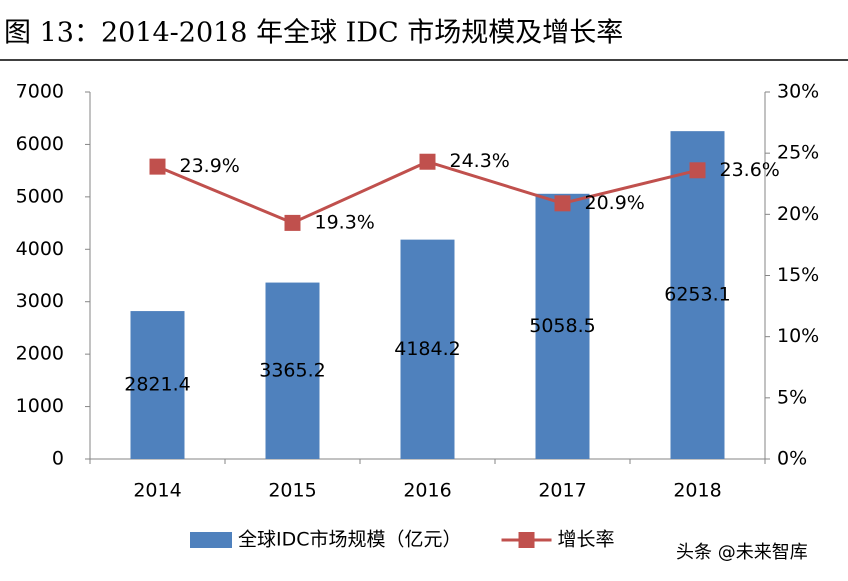 This screenshot has height=581, width=848. What do you see at coordinates (40, 249) in the screenshot?
I see `y-tick-label: 4000` at bounding box center [40, 249].